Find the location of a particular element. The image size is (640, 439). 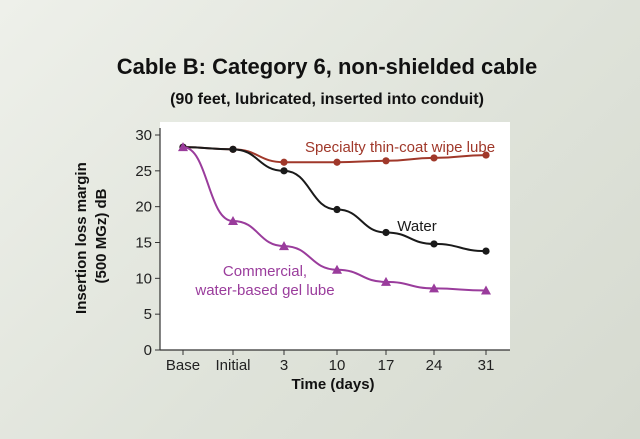

x-tick-label: 24 is located at coordinates (434, 365).